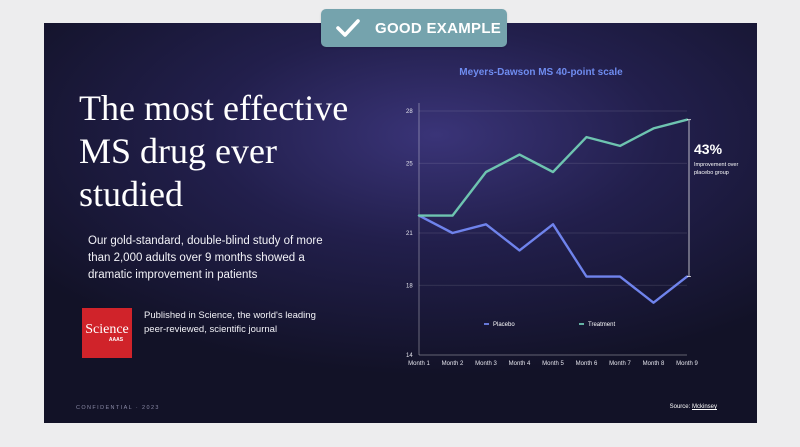 This screenshot has height=447, width=800. Describe the element at coordinates (409, 286) in the screenshot. I see `y-tick-label: 18` at that location.